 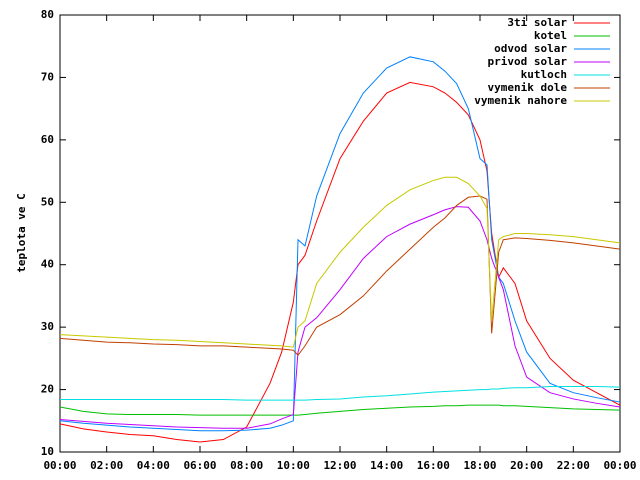 What do you see at coordinates (528, 87) in the screenshot?
I see `legend-label: vymenik dole` at bounding box center [528, 87].